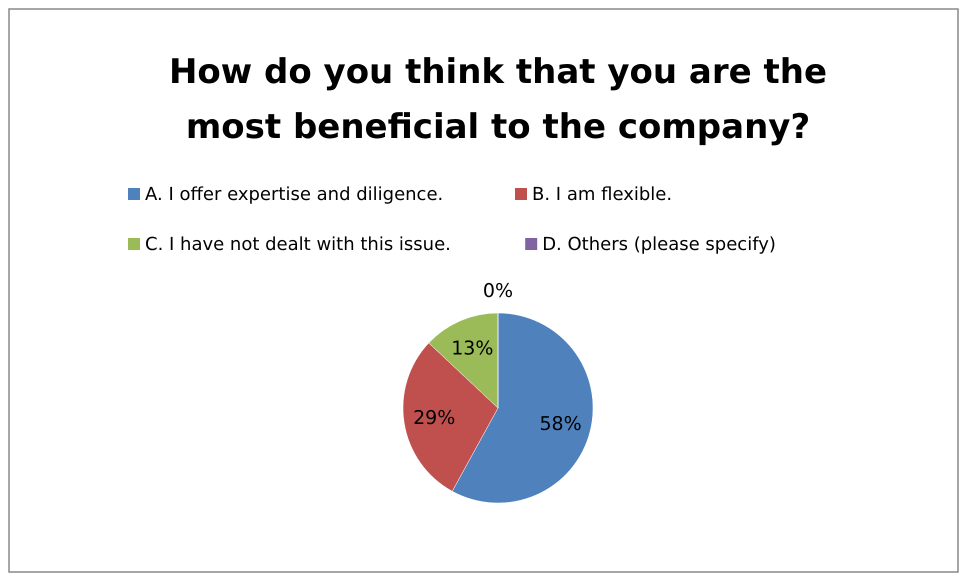  What do you see at coordinates (294, 194) in the screenshot?
I see `legend-label: A. I offer expertise and diligence.` at bounding box center [294, 194].